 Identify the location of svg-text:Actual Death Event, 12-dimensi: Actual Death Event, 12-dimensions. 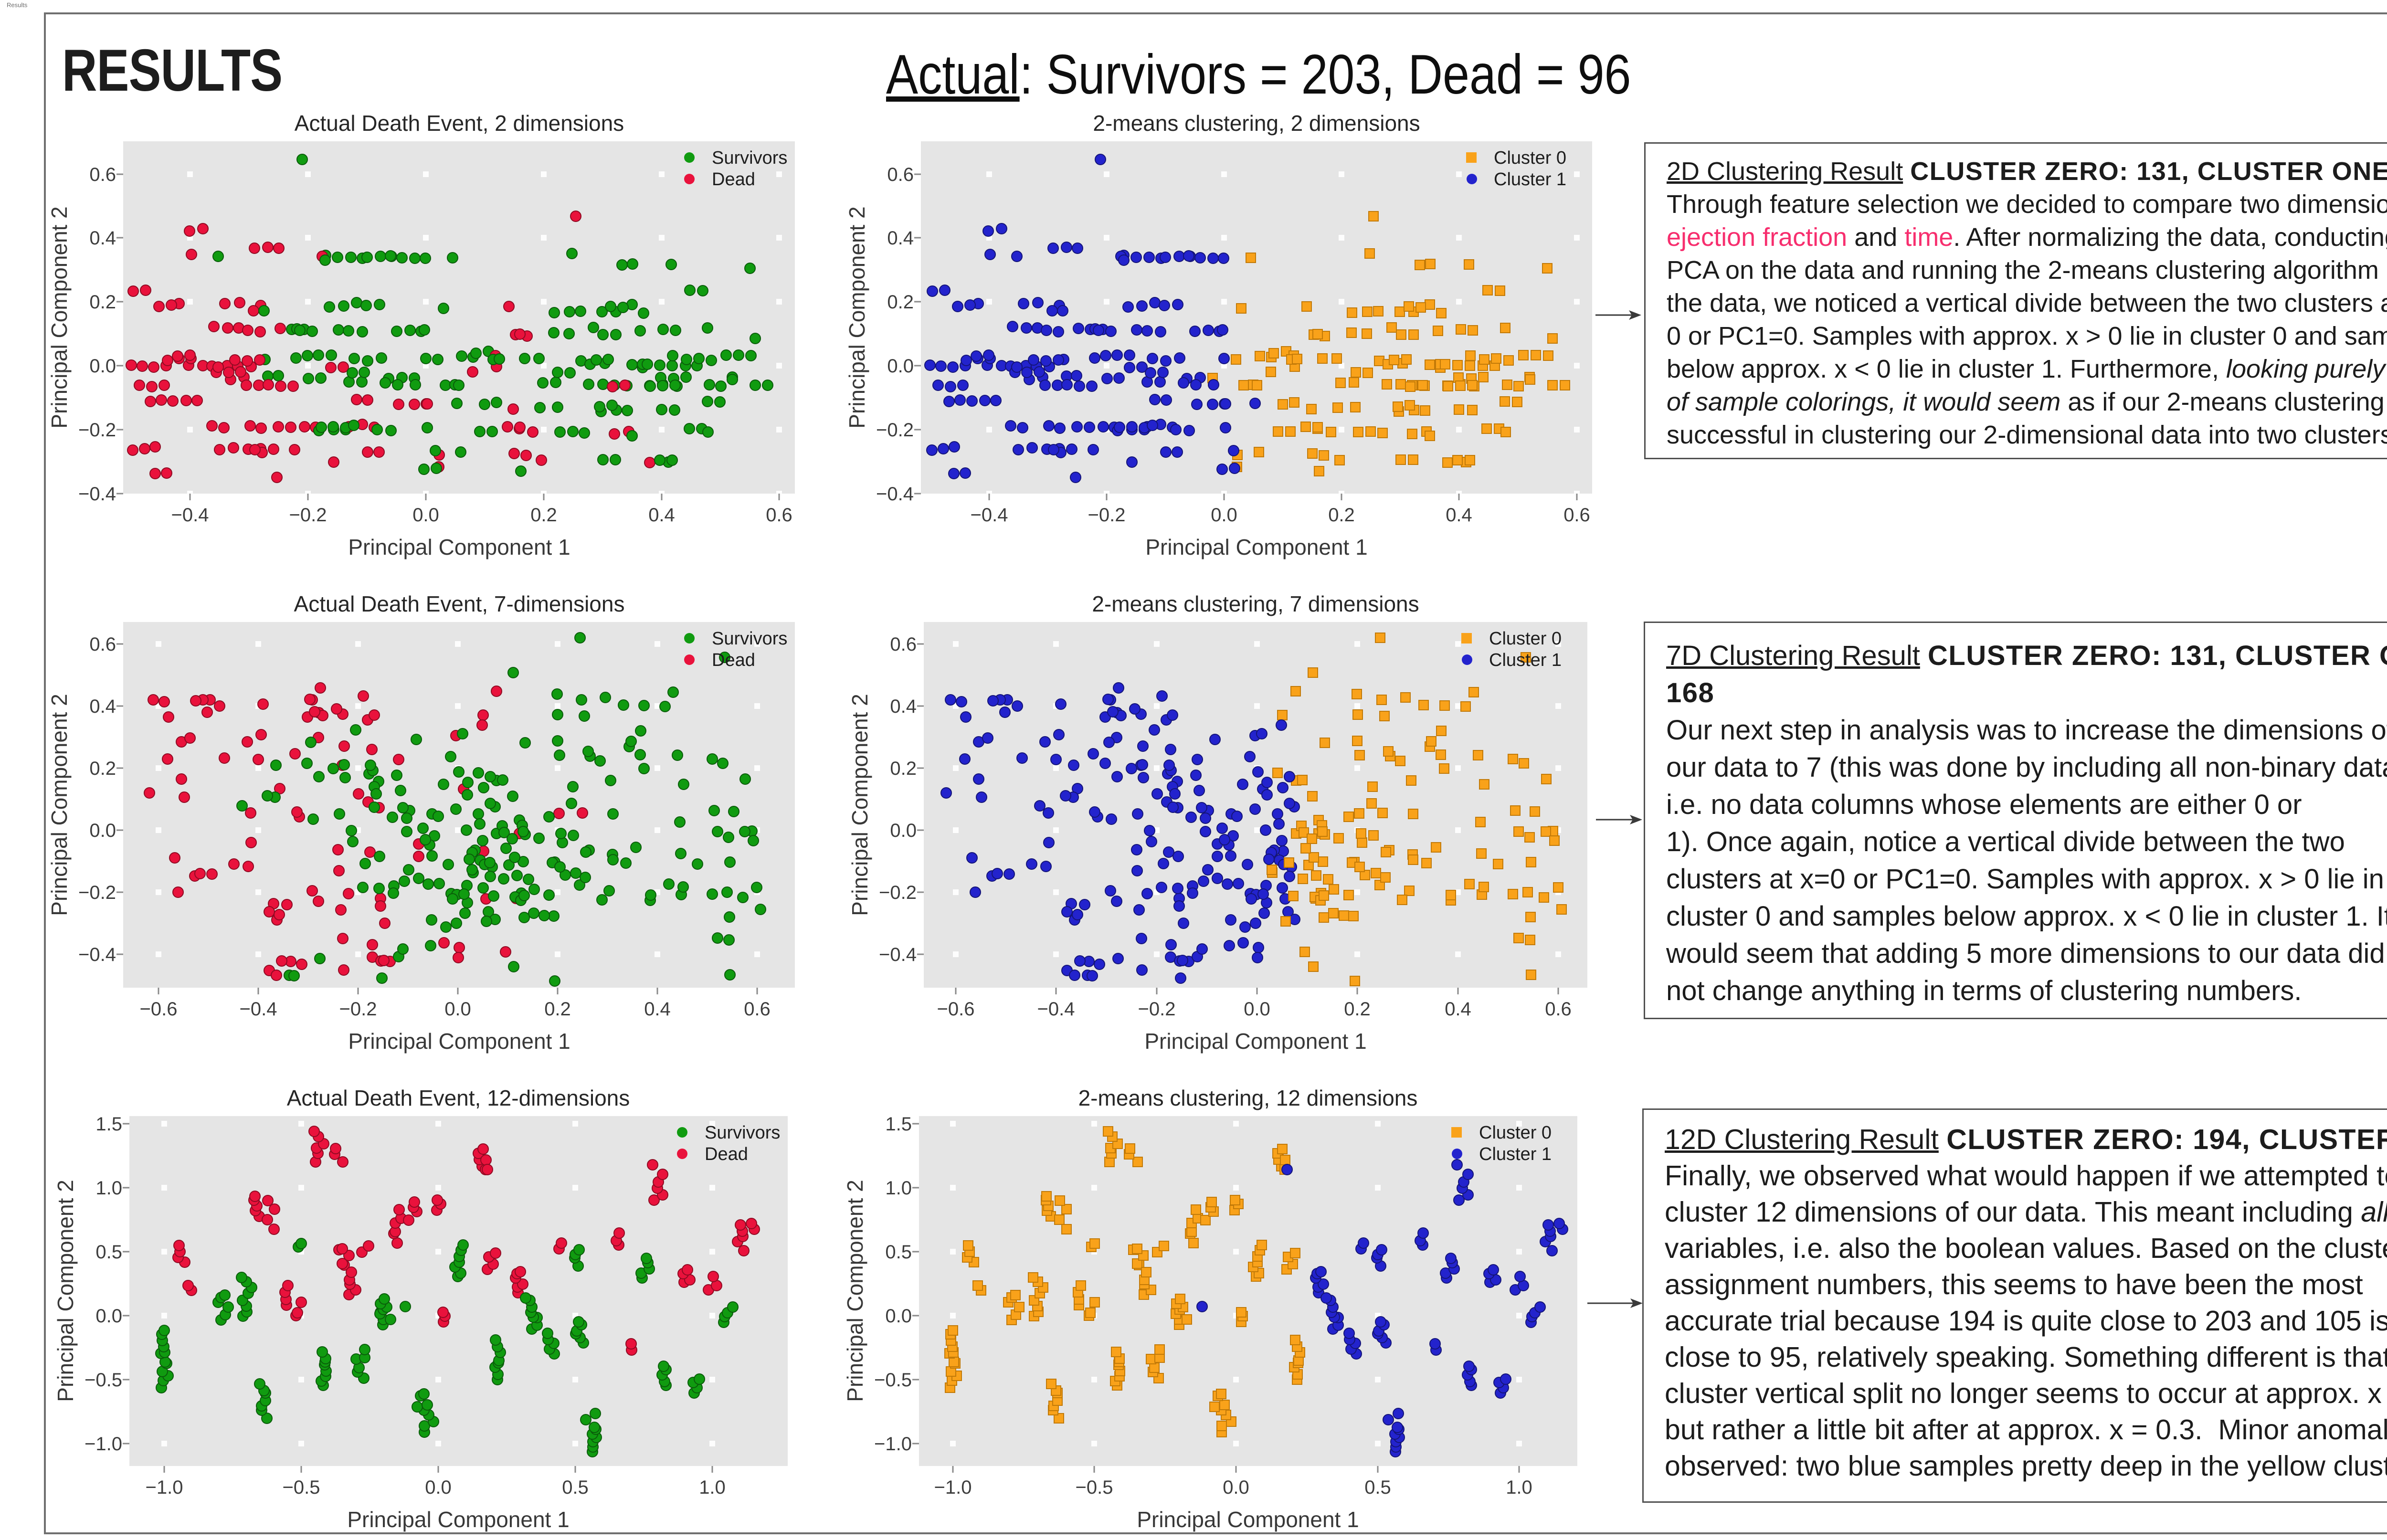
(458, 1098).